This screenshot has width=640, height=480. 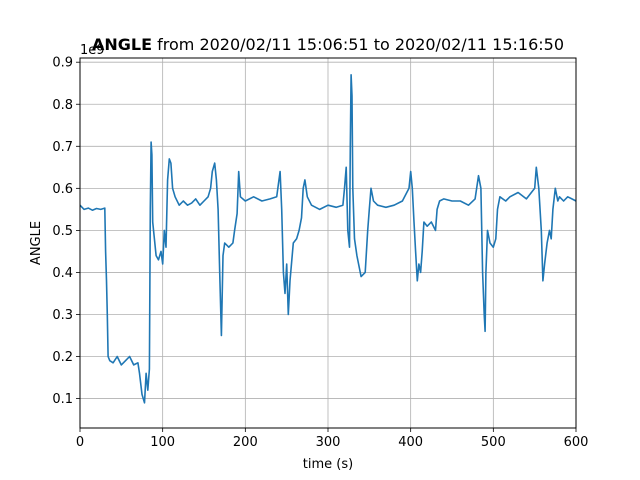 What do you see at coordinates (122, 44) in the screenshot?
I see `chart-title-bold: ANGLE` at bounding box center [122, 44].